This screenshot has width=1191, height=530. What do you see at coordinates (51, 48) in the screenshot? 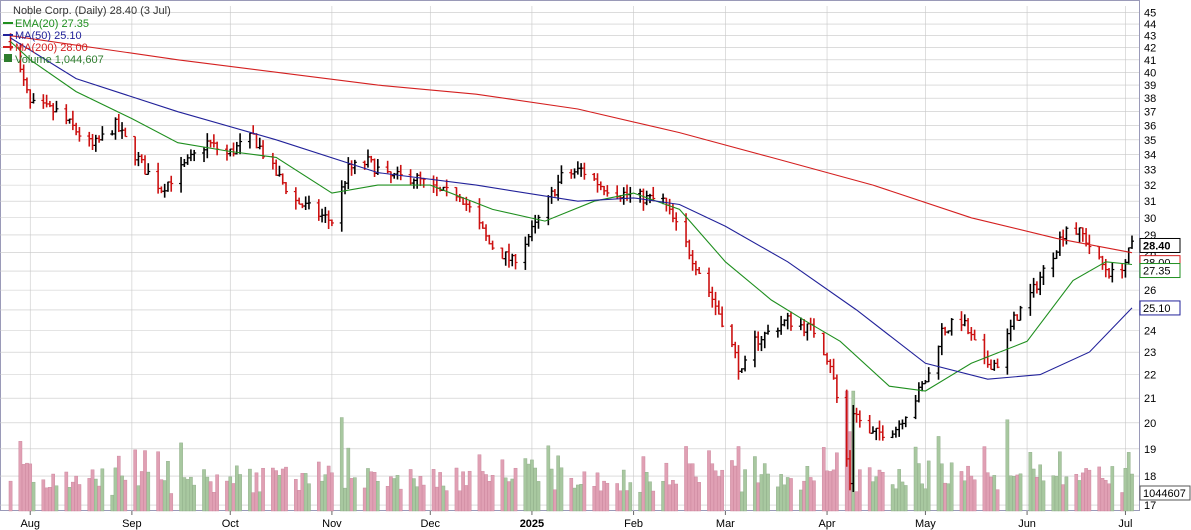
I see `legend-label: MA(200) 28.00` at bounding box center [51, 48].